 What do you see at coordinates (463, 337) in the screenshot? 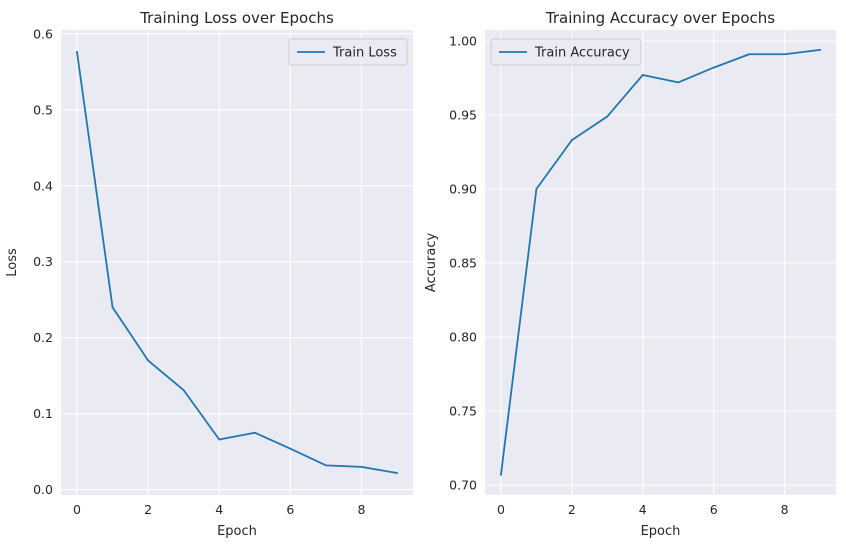
I see `y-tick-label: 0.80` at bounding box center [463, 337].